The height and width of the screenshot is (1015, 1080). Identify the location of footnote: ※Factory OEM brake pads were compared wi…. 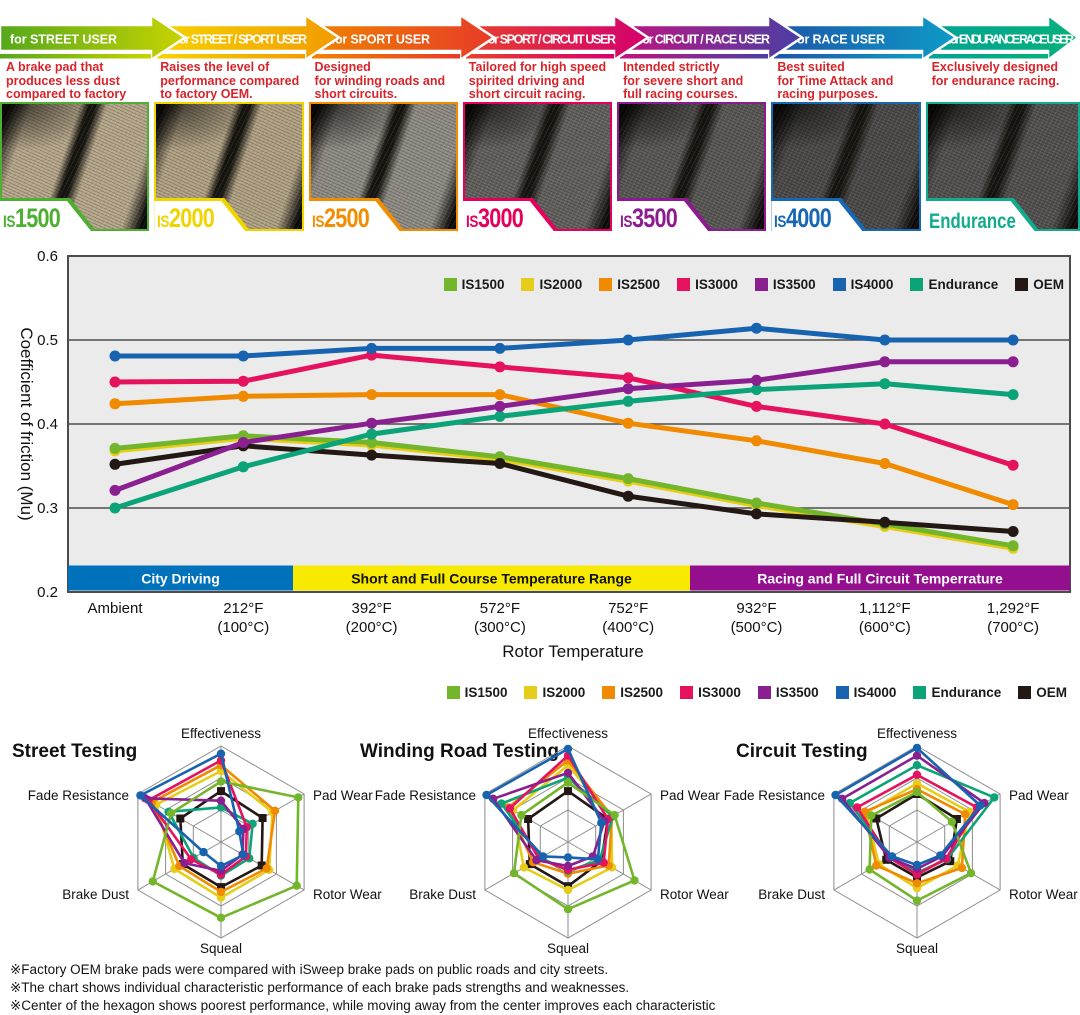
(309, 969).